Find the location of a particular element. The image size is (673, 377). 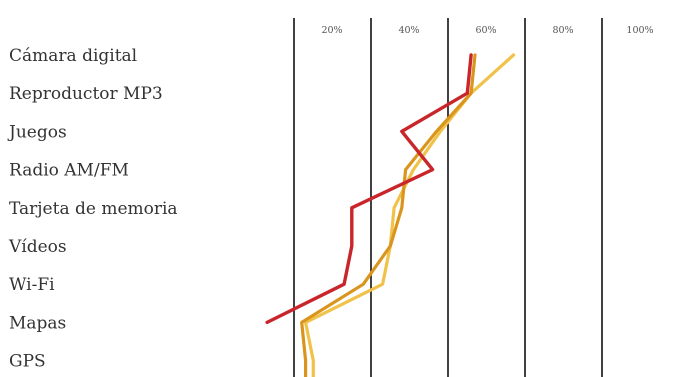

category-label: Juegos is located at coordinates (37, 132).